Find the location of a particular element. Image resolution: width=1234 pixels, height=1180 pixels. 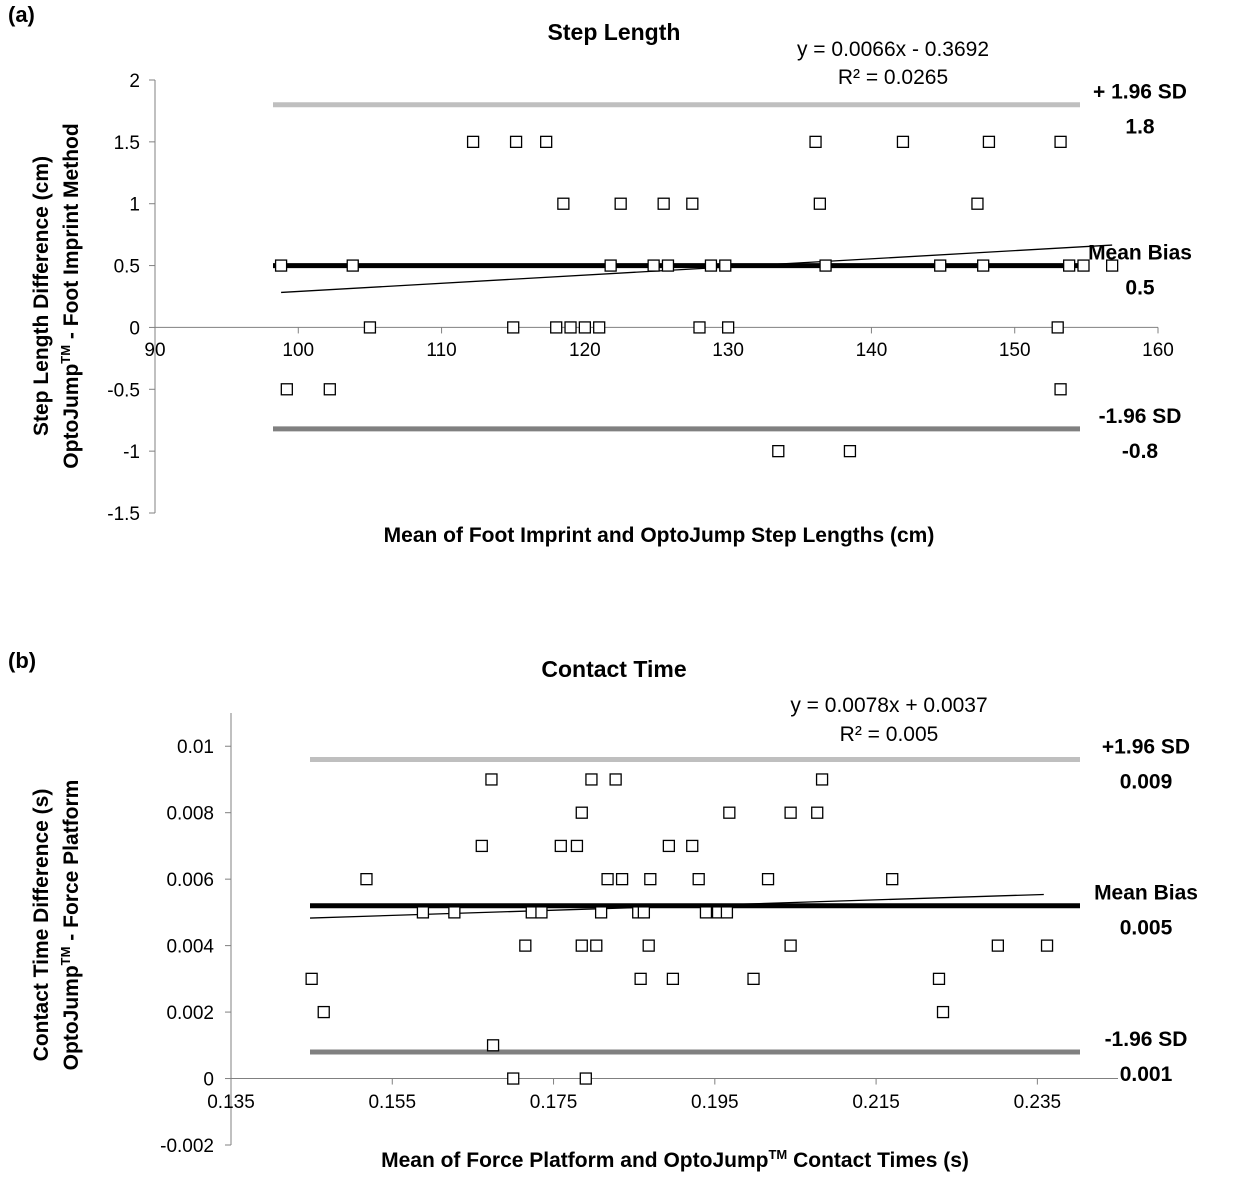

x-tick-label: 0.175 is located at coordinates (554, 1102).